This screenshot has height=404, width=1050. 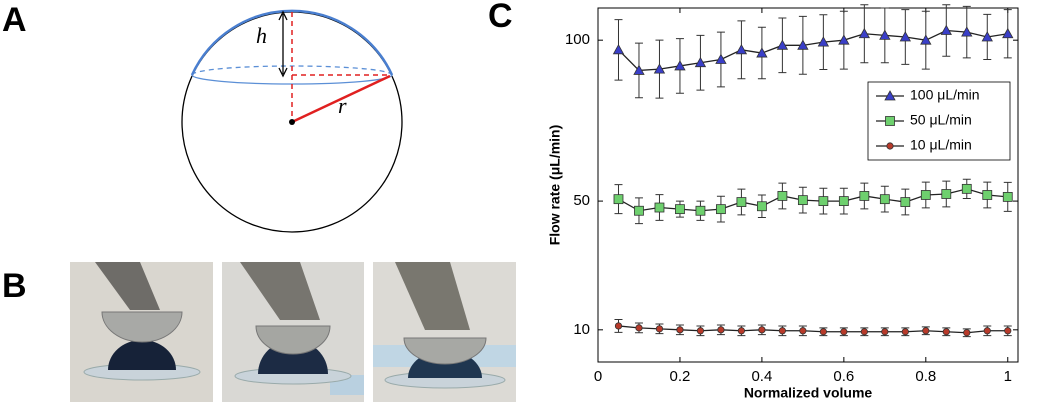 I want to click on panel-label: C, so click(x=500, y=17).